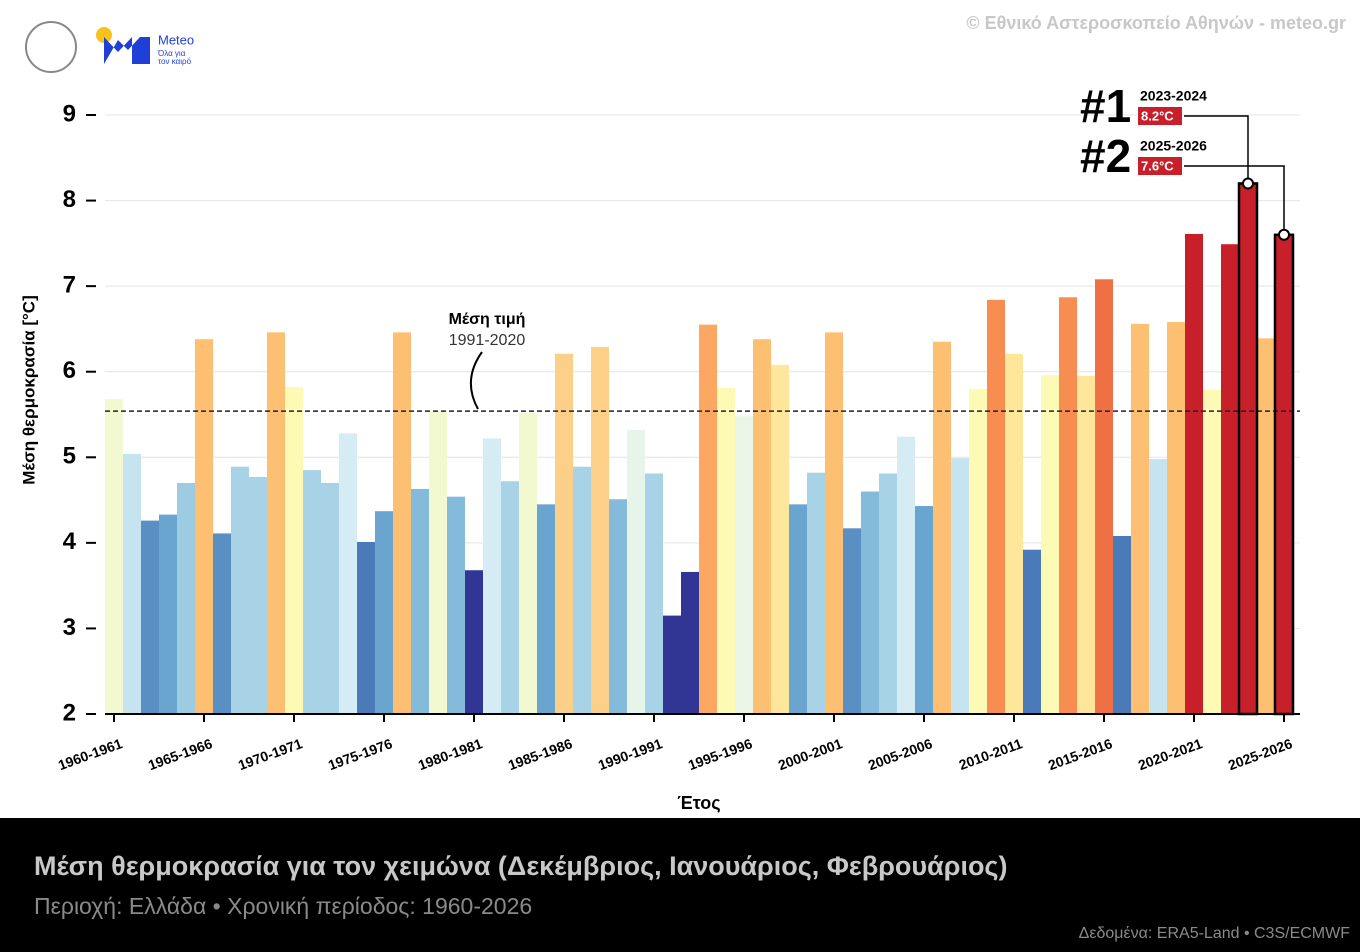 Image resolution: width=1360 pixels, height=952 pixels. What do you see at coordinates (69, 627) in the screenshot?
I see `y-tick-label: 3` at bounding box center [69, 627].